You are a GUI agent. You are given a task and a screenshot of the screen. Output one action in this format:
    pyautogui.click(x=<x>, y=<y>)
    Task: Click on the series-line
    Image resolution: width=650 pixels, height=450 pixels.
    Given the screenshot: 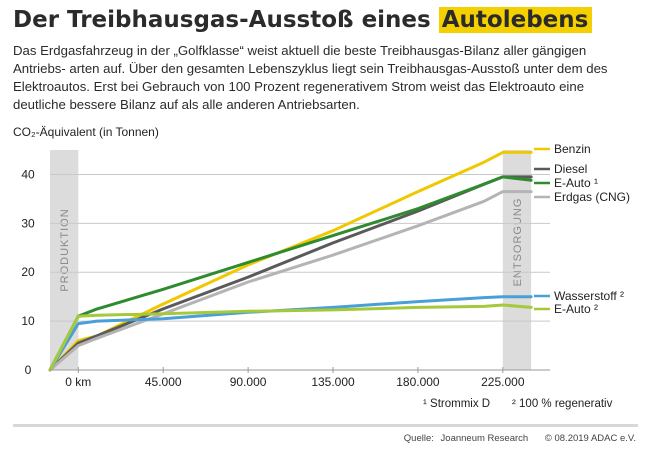 What is the action you would take?
    pyautogui.click(x=290, y=337)
    